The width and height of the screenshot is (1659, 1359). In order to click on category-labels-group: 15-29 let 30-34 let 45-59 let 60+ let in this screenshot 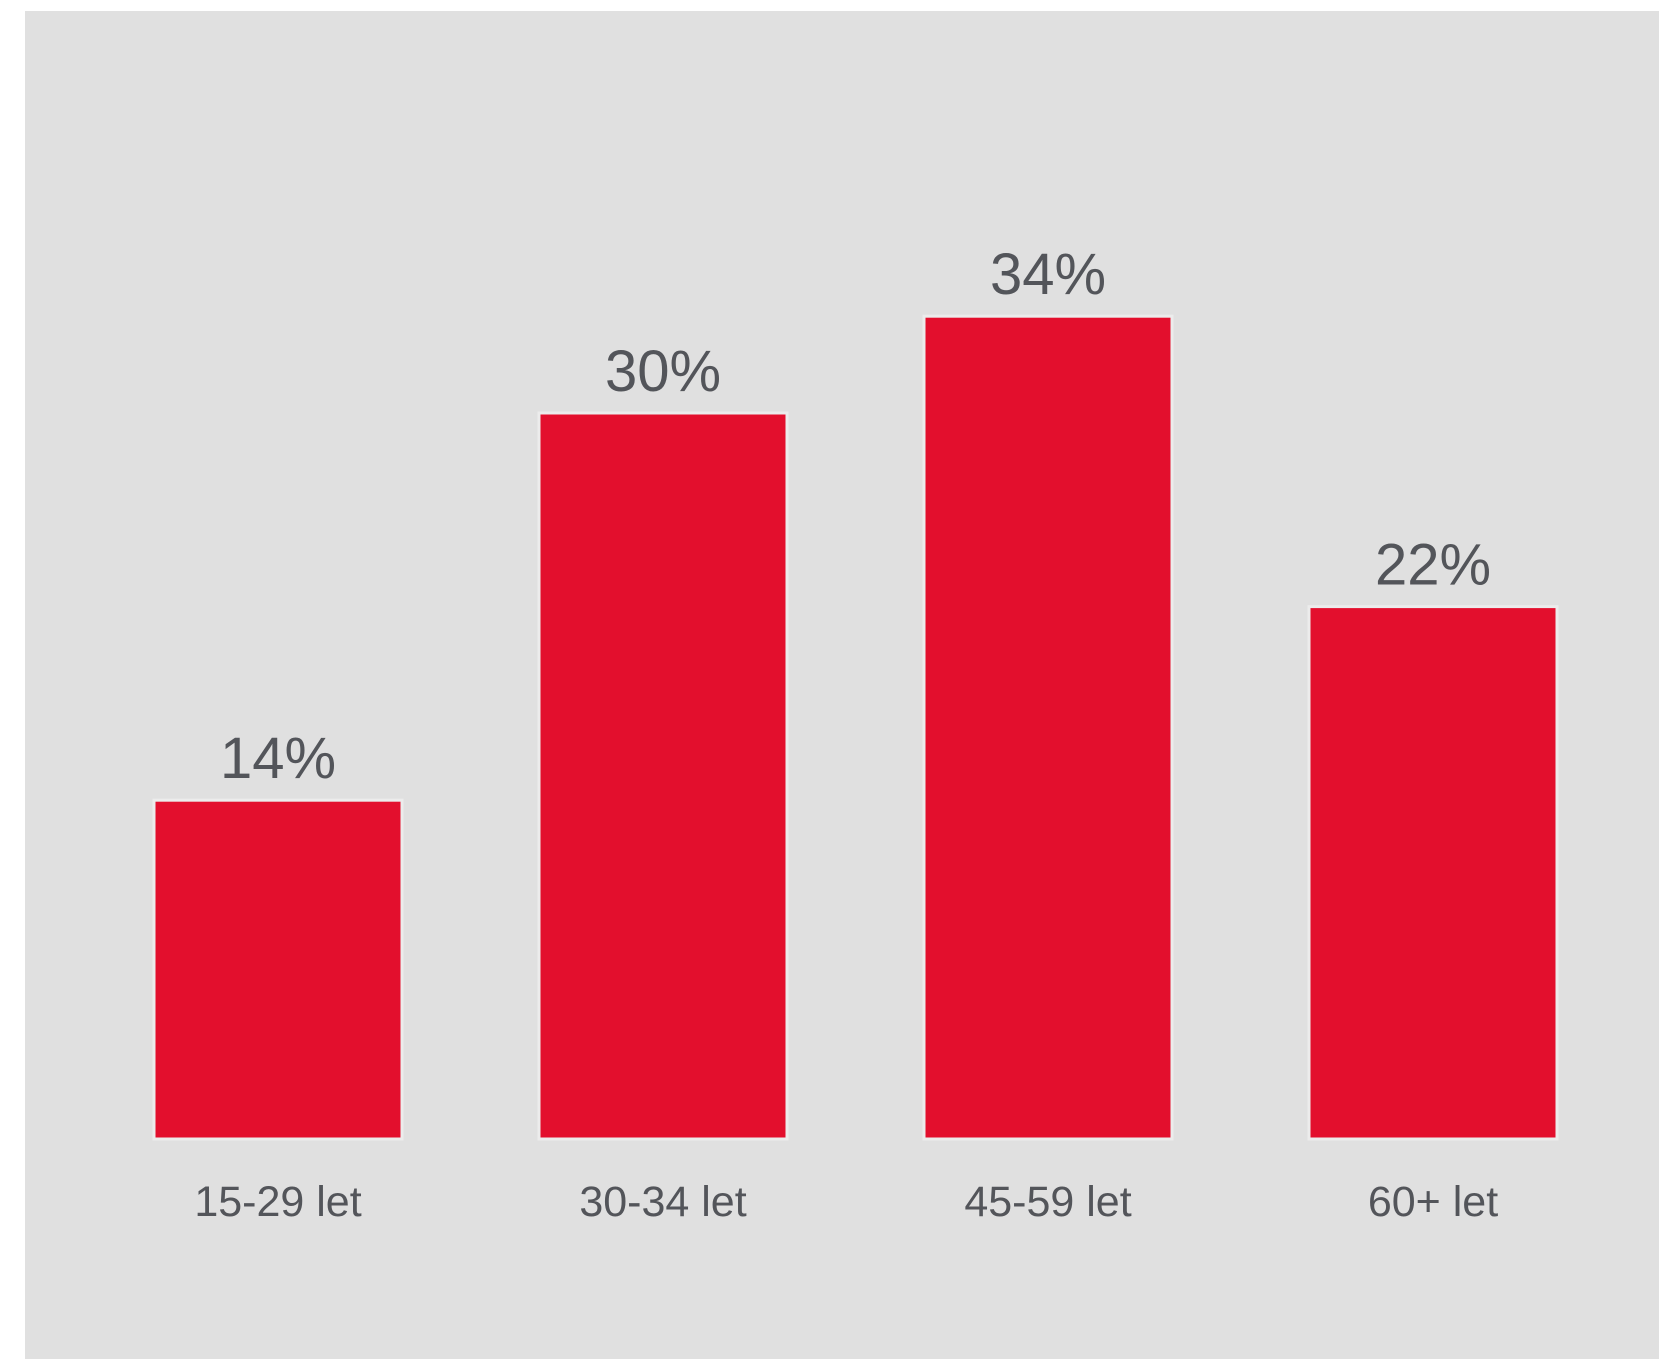, I will do `click(846, 1202)`.